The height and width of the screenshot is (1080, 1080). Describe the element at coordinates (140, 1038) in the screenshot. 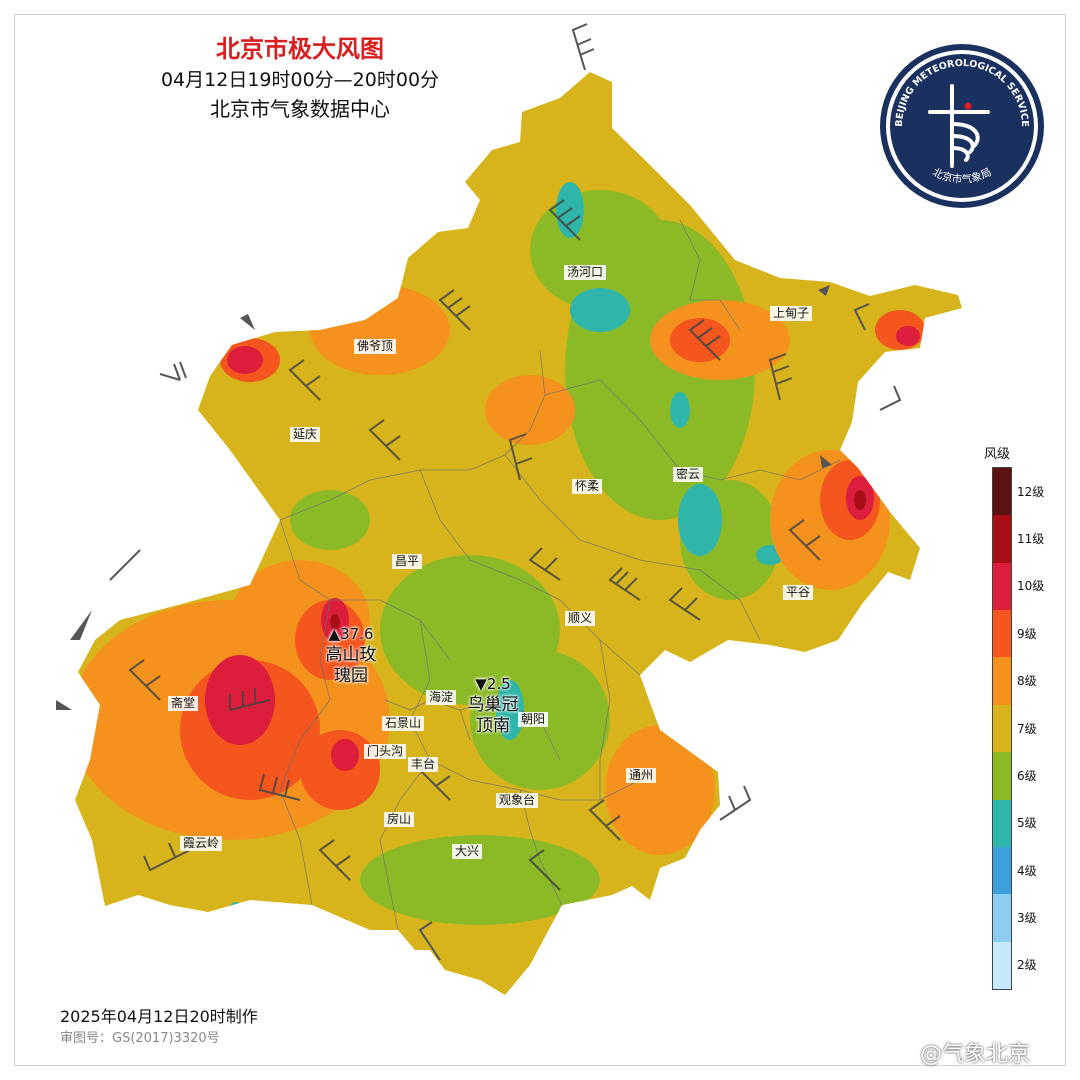

I see `map-approval-number: 审图号：GS(2017)3320号` at that location.